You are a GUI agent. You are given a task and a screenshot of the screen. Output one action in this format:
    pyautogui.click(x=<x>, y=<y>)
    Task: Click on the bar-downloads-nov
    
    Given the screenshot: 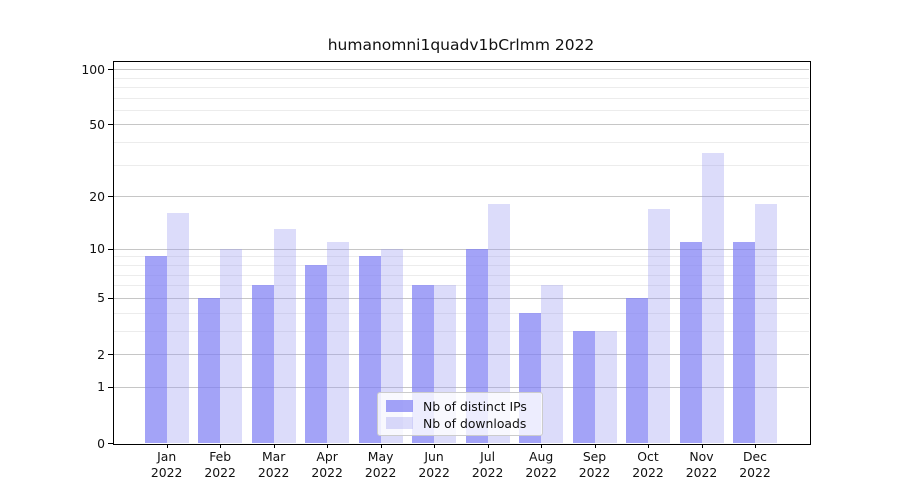 What is the action you would take?
    pyautogui.click(x=712, y=297)
    